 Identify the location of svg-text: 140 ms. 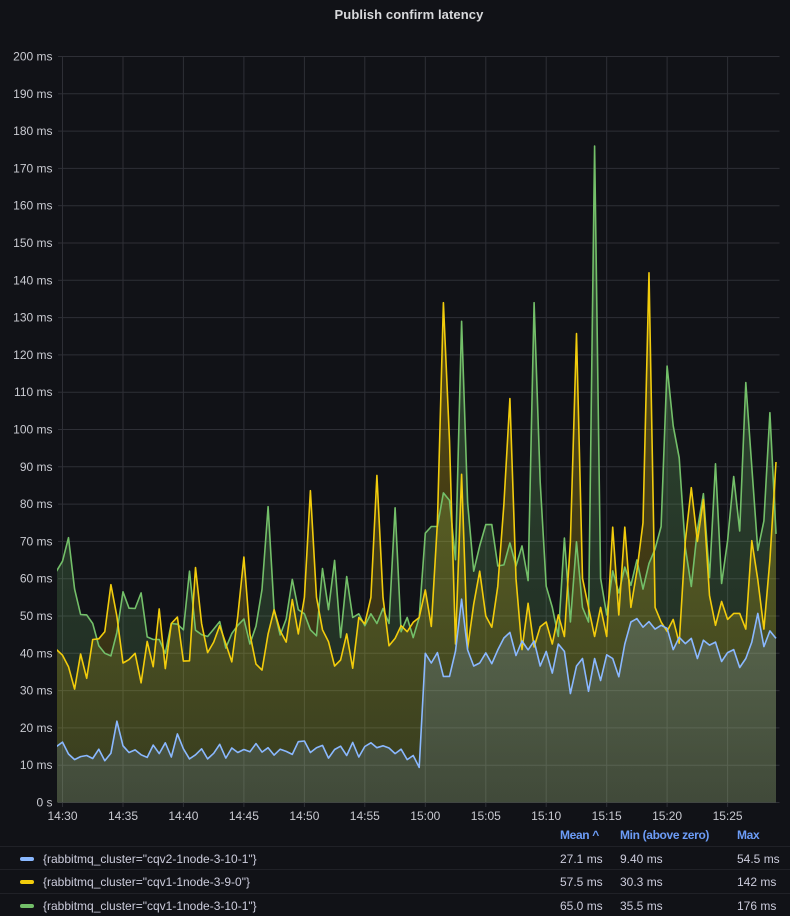
(32, 280).